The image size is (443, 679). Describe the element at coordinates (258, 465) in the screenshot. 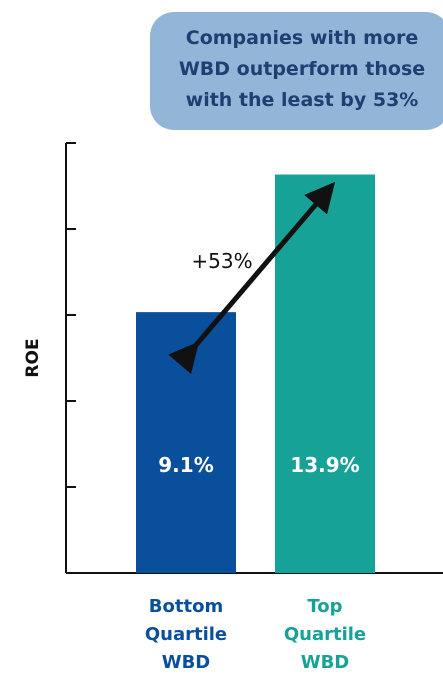

I see `bar-value-labels: 9.1% 13.9%` at that location.